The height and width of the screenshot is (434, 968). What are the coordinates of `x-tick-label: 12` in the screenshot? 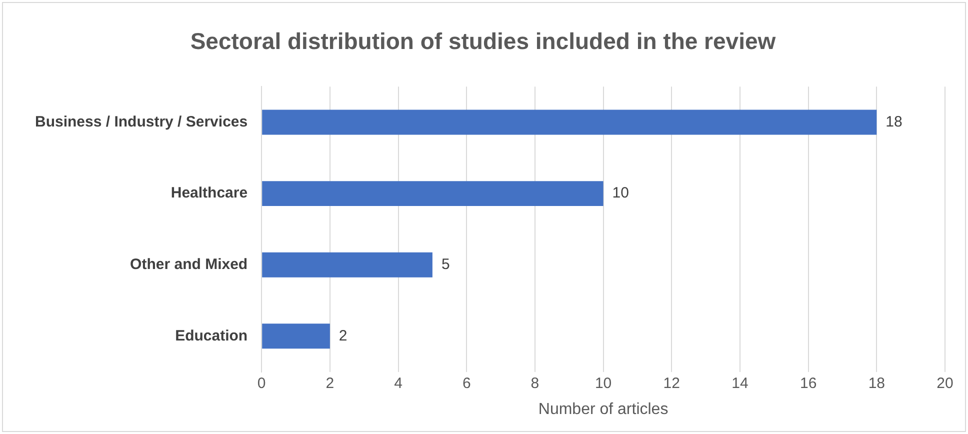 It's located at (671, 383).